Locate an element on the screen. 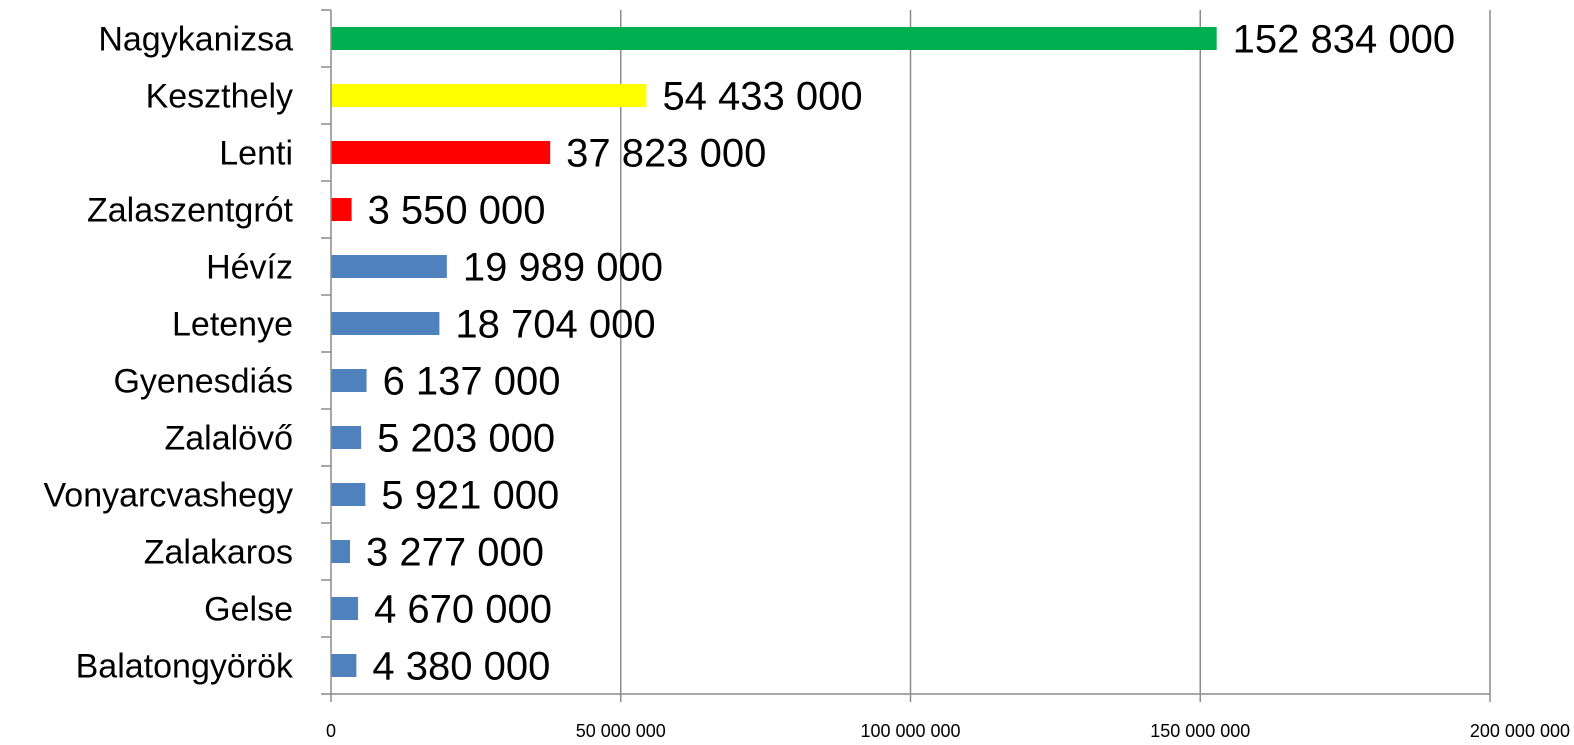 The height and width of the screenshot is (745, 1574). data-label: 4 380 000 is located at coordinates (461, 667).